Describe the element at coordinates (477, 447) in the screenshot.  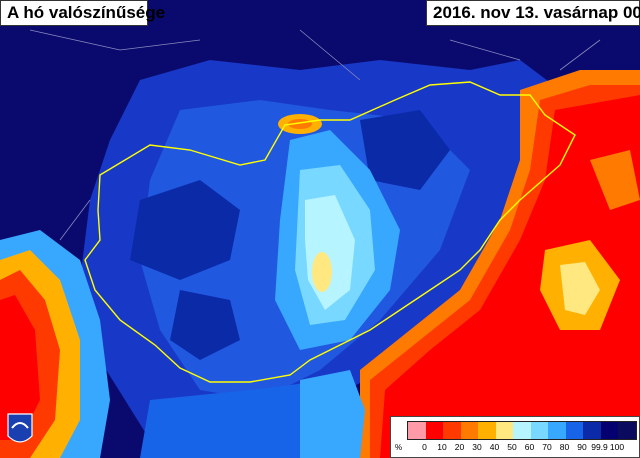
I see `legend-tick: 30` at that location.